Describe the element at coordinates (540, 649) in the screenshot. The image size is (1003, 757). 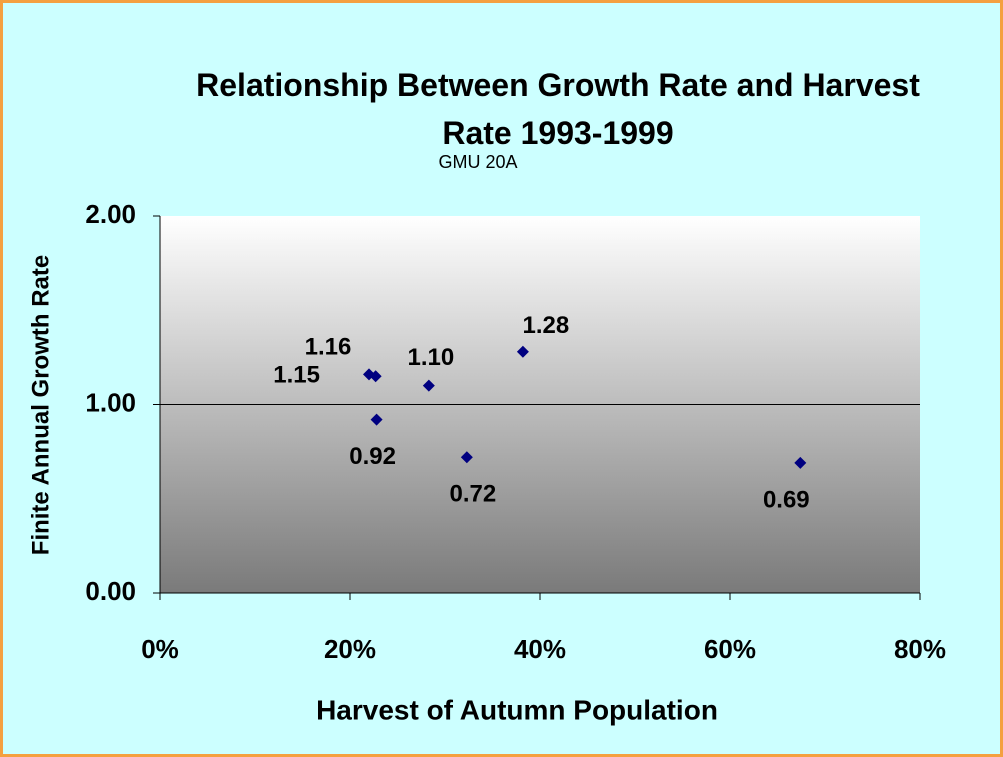
I see `x-tick-label: 40%` at that location.